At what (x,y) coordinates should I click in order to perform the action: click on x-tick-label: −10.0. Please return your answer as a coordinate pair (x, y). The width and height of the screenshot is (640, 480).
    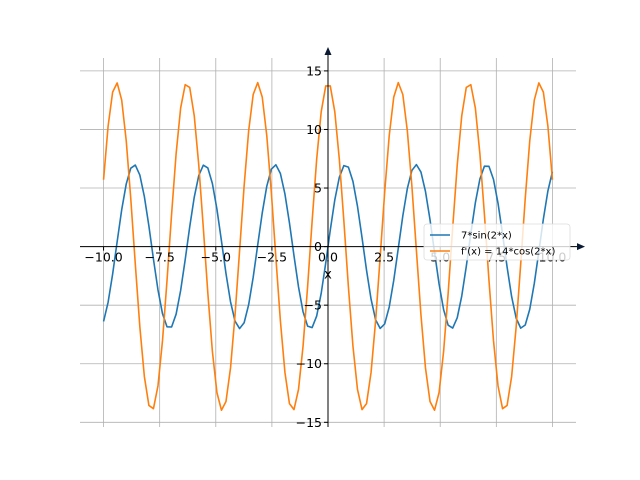
    Looking at the image, I should click on (103, 257).